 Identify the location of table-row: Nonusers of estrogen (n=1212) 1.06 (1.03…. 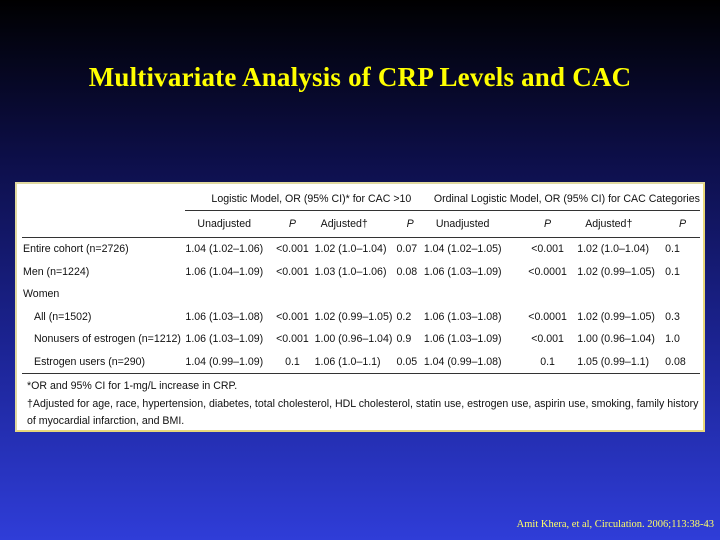
(357, 339).